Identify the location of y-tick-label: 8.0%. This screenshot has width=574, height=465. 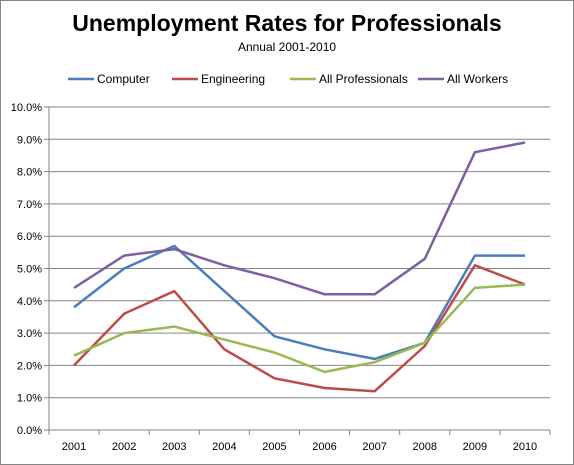
(29, 173).